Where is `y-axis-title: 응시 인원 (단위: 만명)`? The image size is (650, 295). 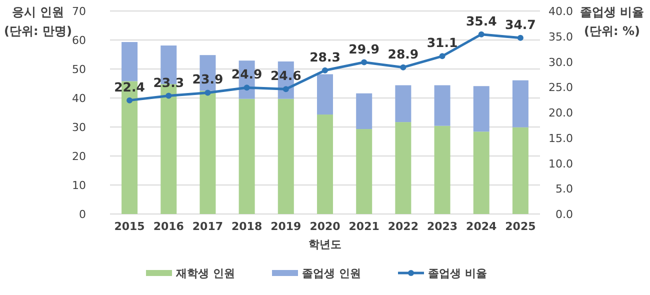
y-axis-title: 응시 인원 (단위: 만명) is located at coordinates (38, 21).